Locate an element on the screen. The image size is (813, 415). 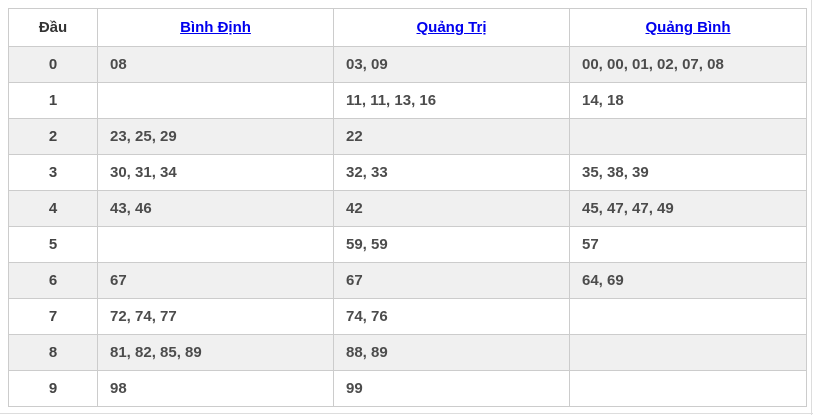
cell-quang-tri-numbers: 22 is located at coordinates (451, 136).